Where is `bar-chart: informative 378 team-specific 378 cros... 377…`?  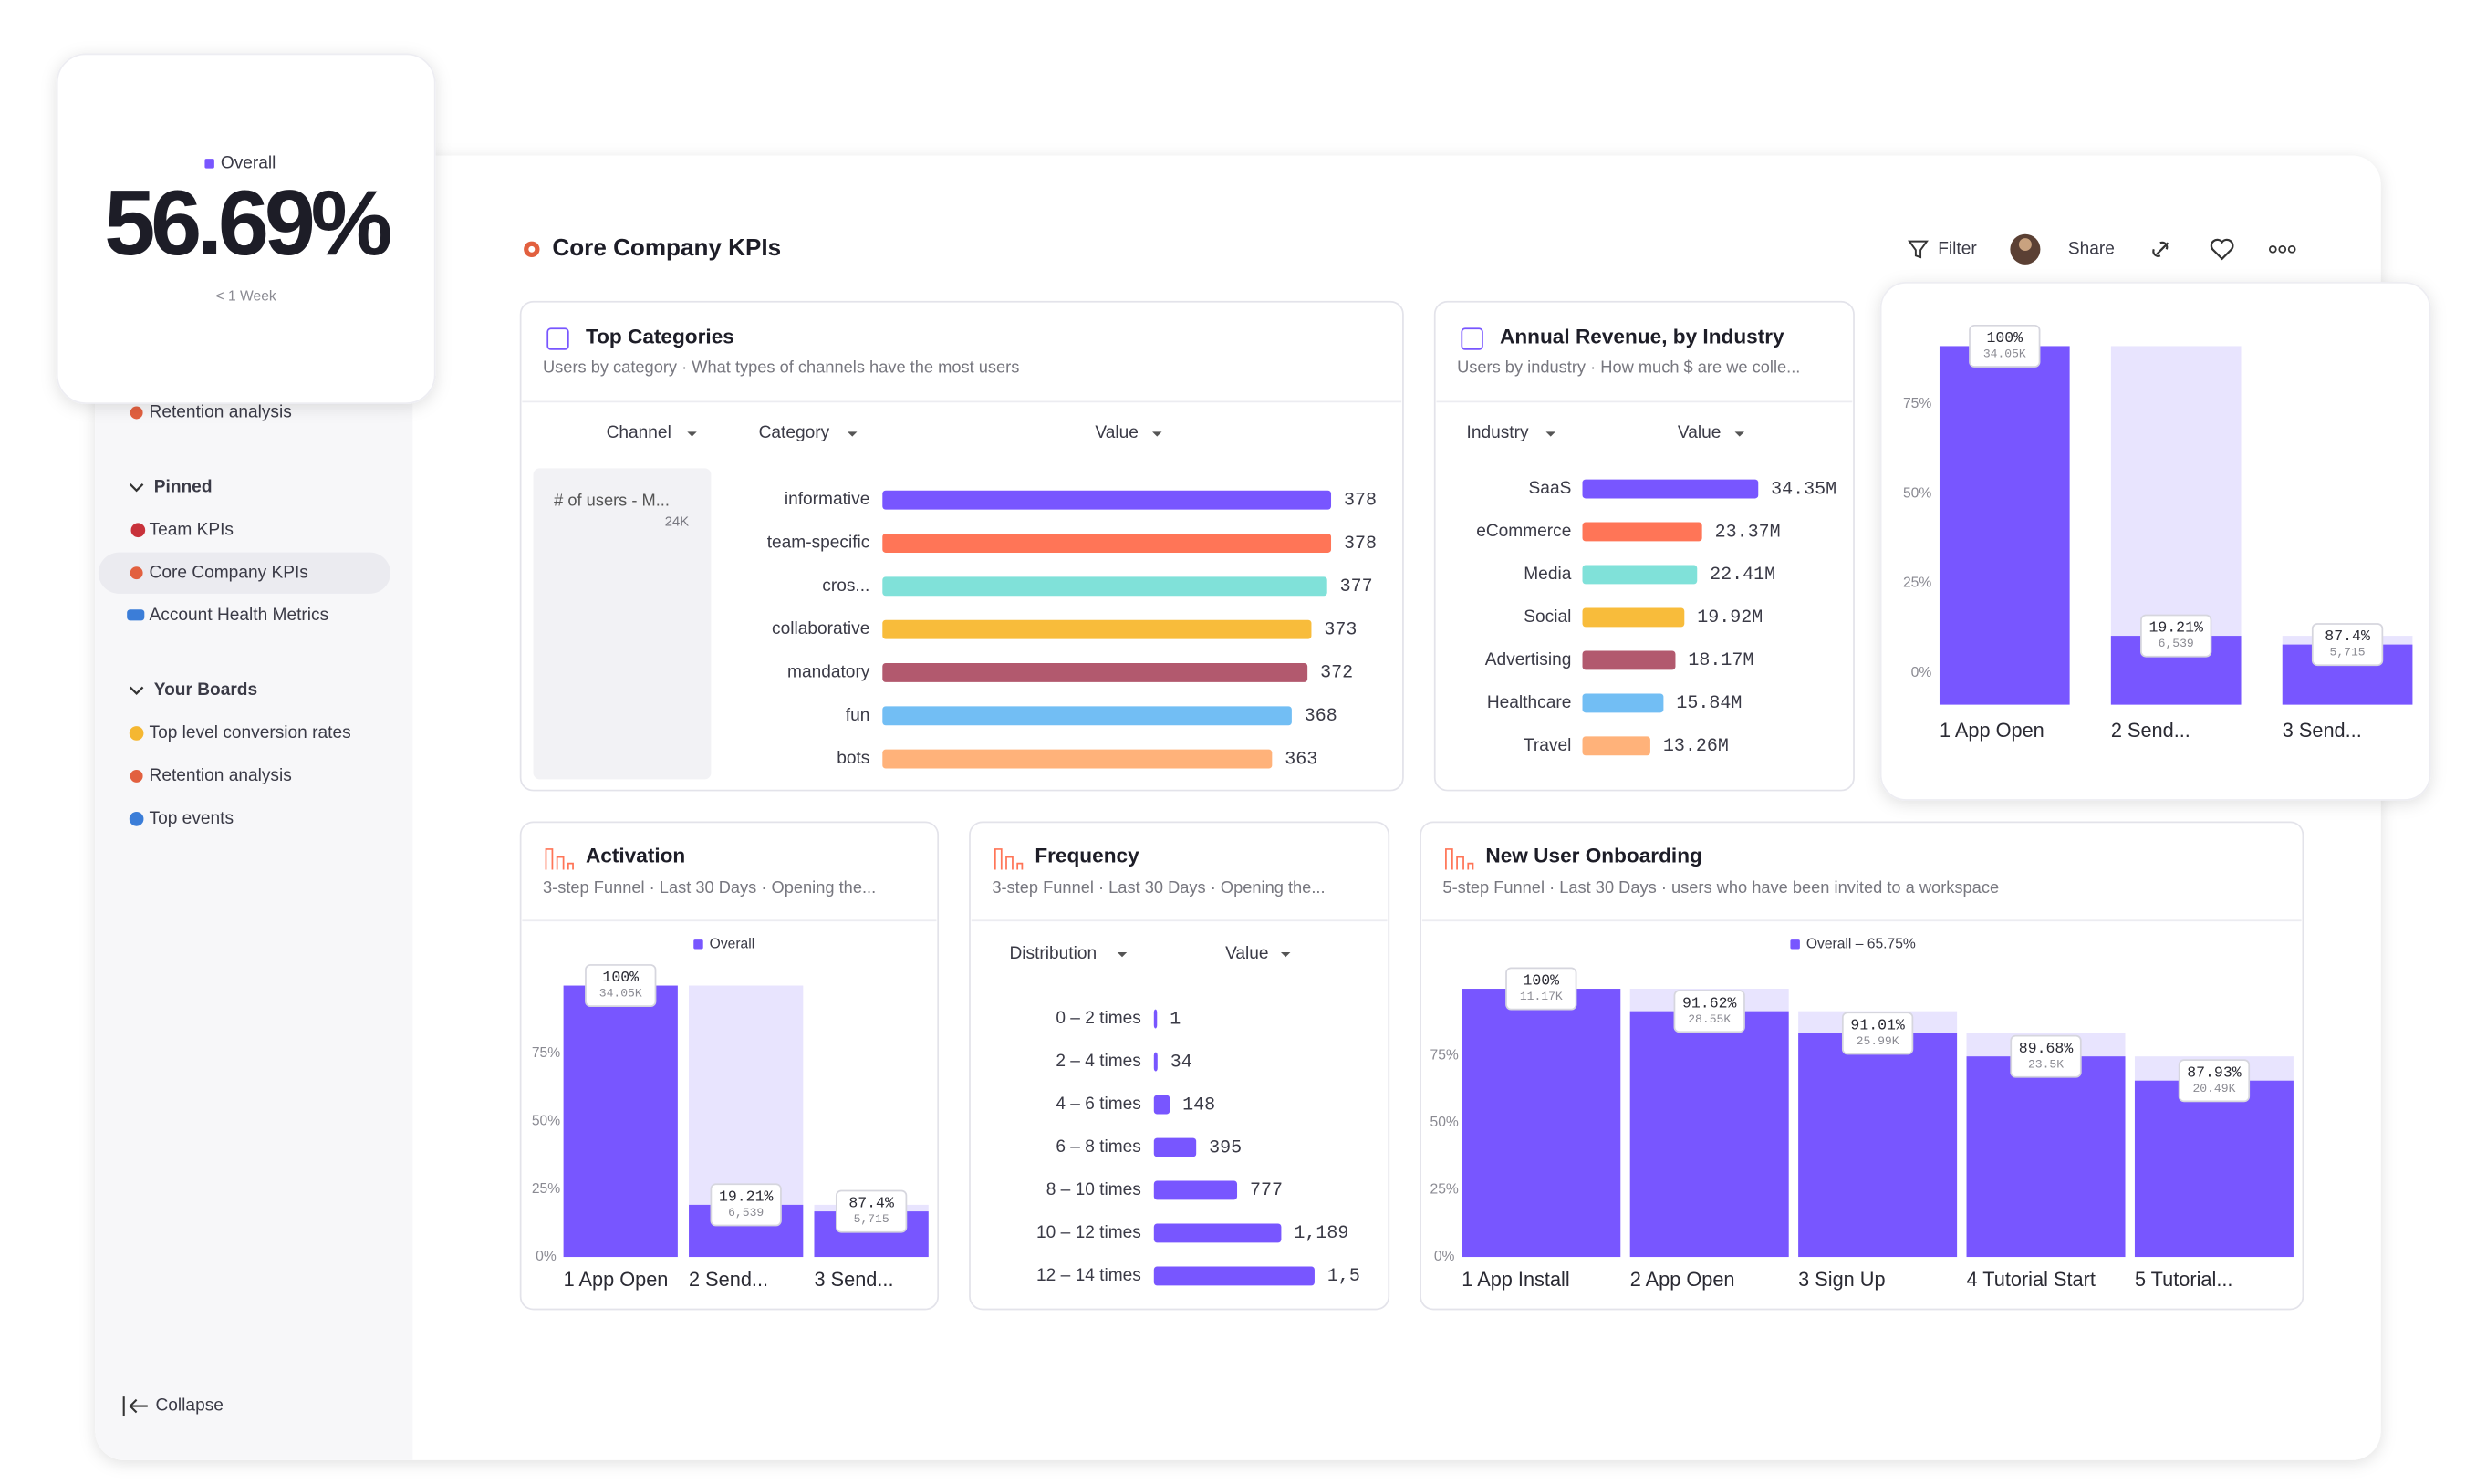
bar-chart: informative 378 team-specific 378 cros... 377… is located at coordinates (1072, 630).